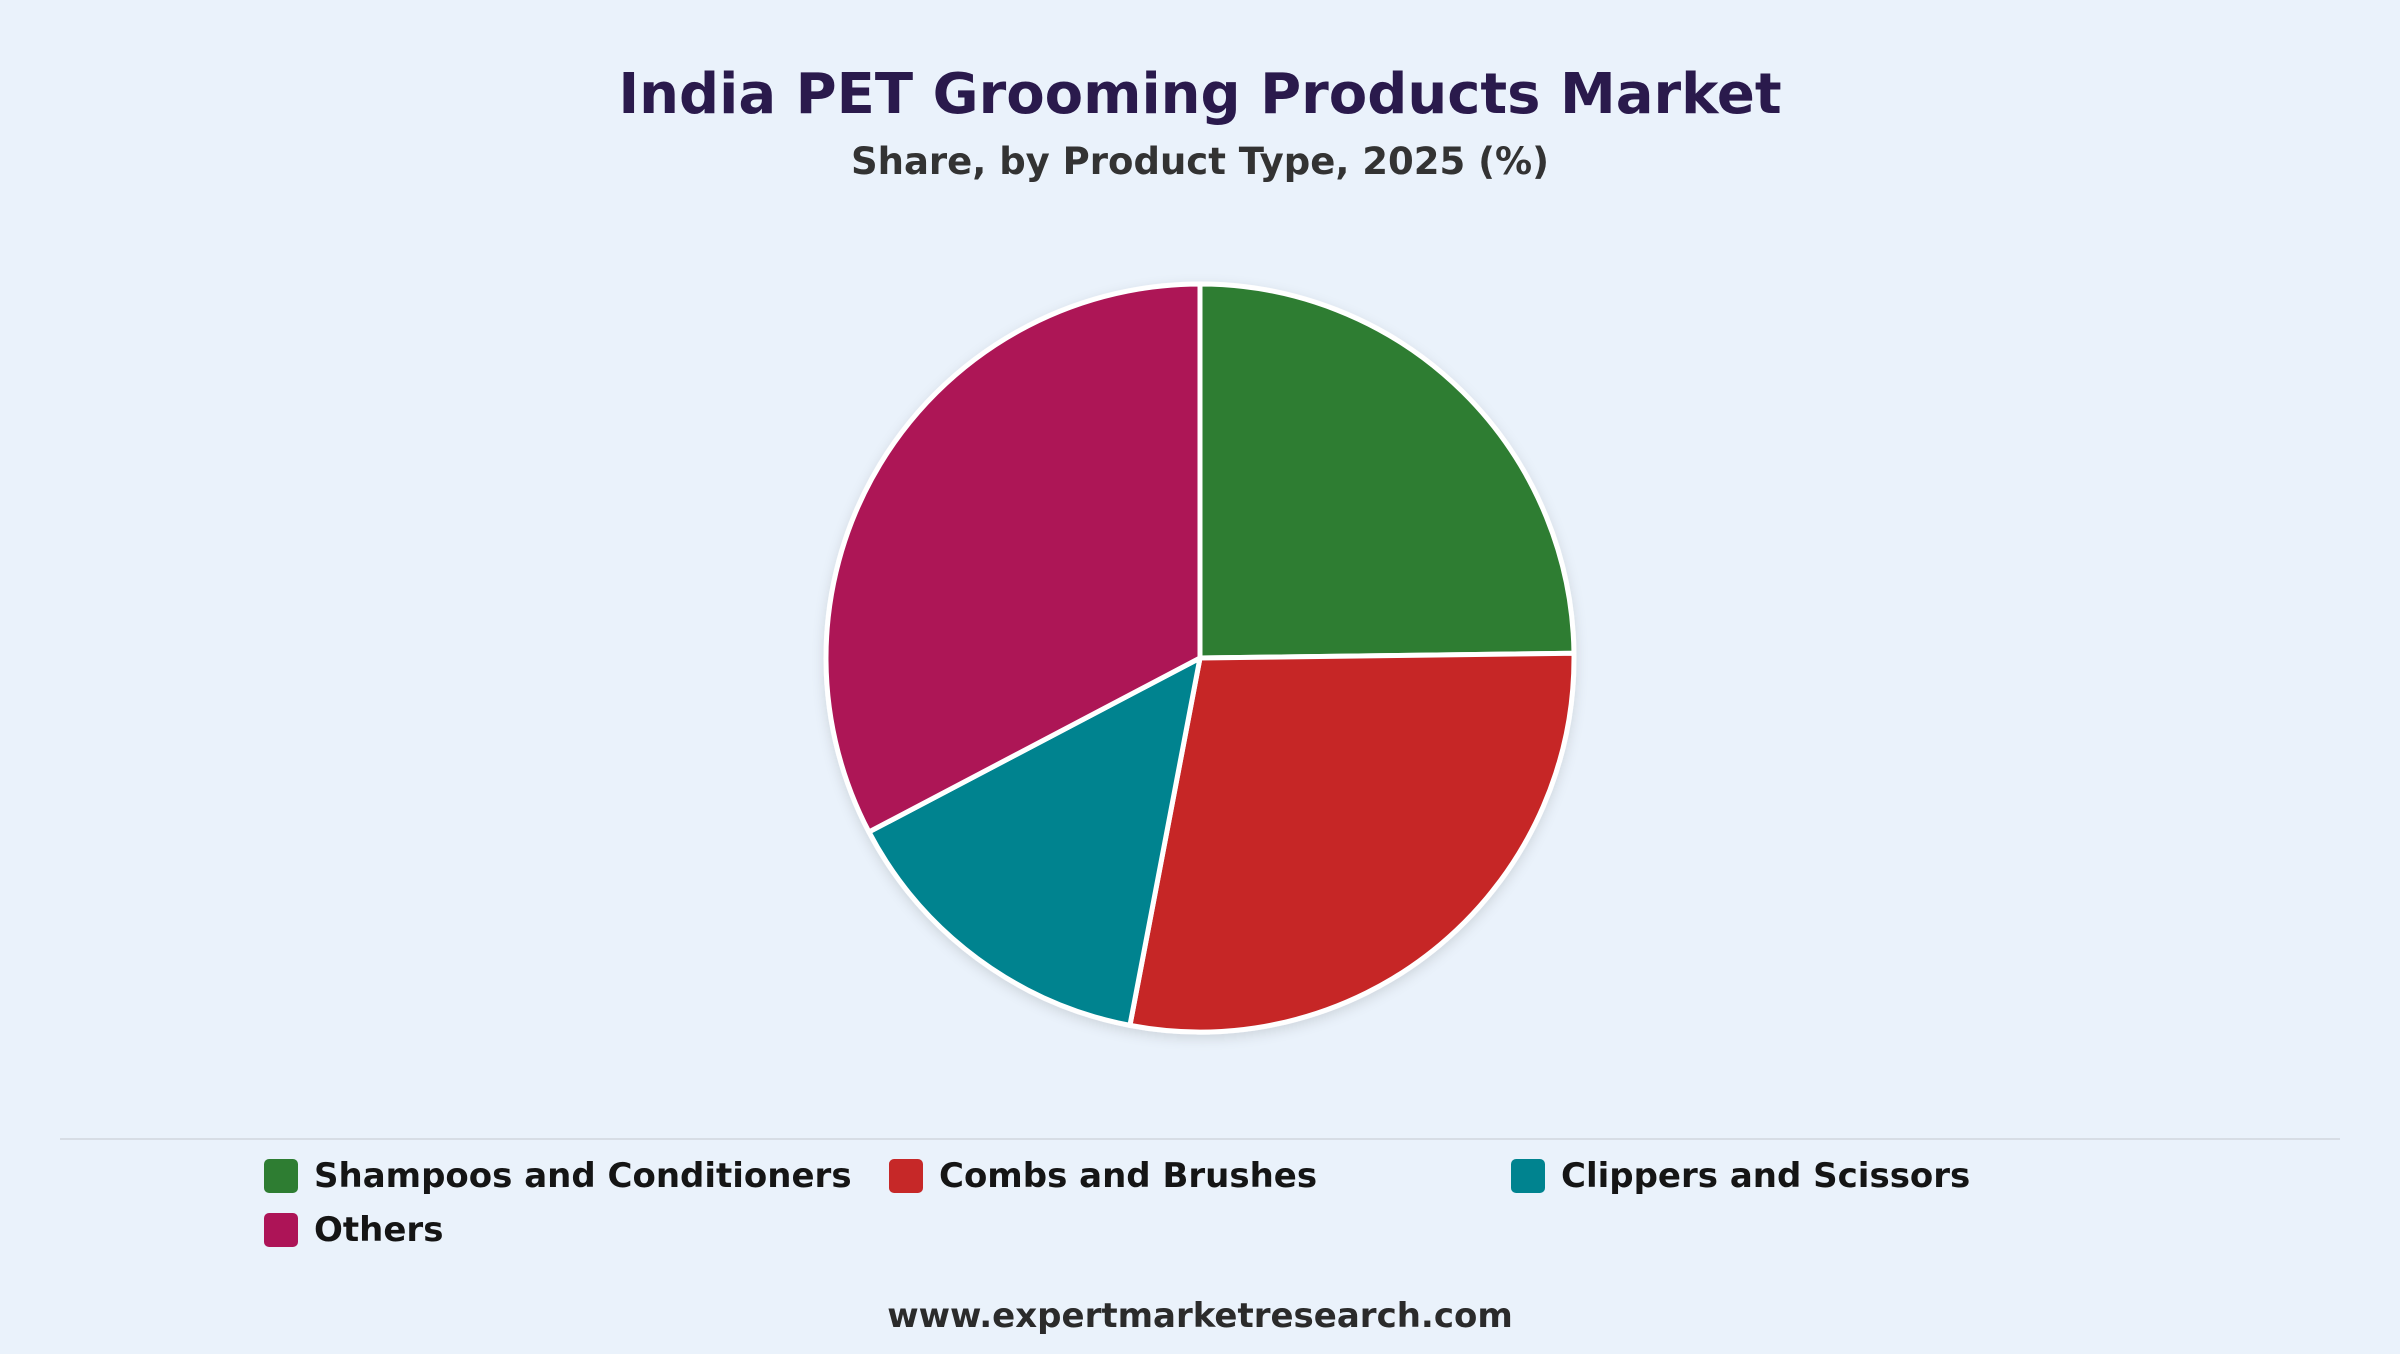 The image size is (2400, 1354). I want to click on legend-item-others: Others, so click(353, 1230).